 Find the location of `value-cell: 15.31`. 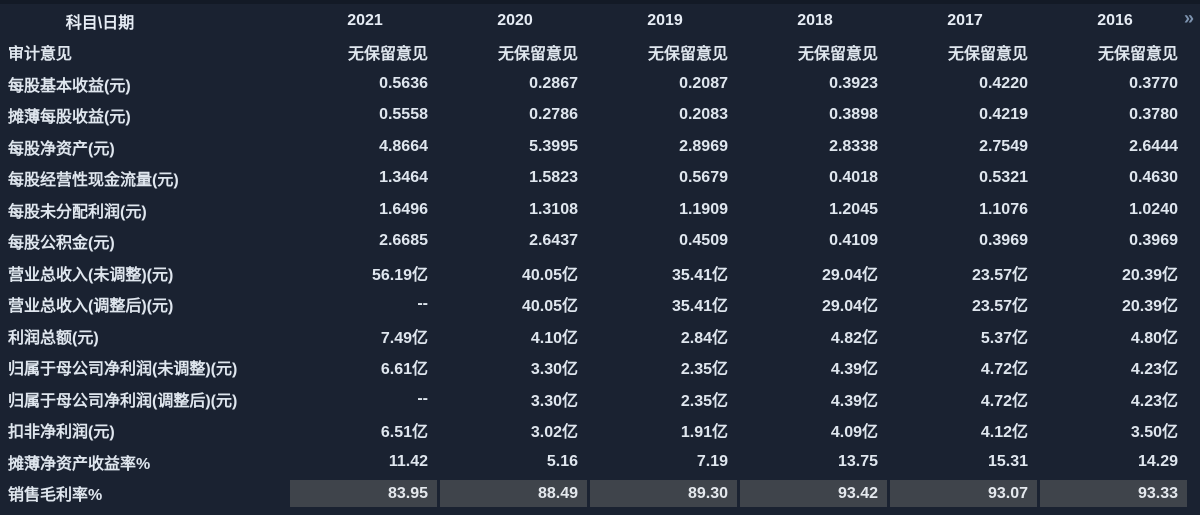

value-cell: 15.31 is located at coordinates (1007, 461).